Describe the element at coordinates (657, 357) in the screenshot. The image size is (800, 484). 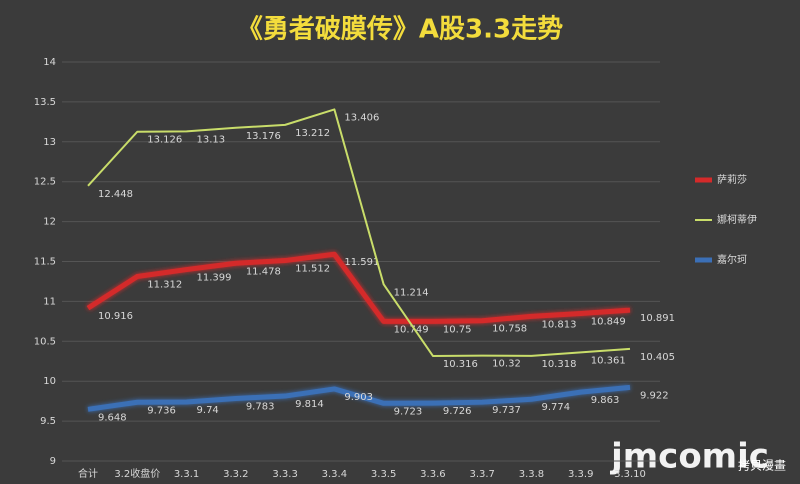
I see `data-label: 10.405` at that location.